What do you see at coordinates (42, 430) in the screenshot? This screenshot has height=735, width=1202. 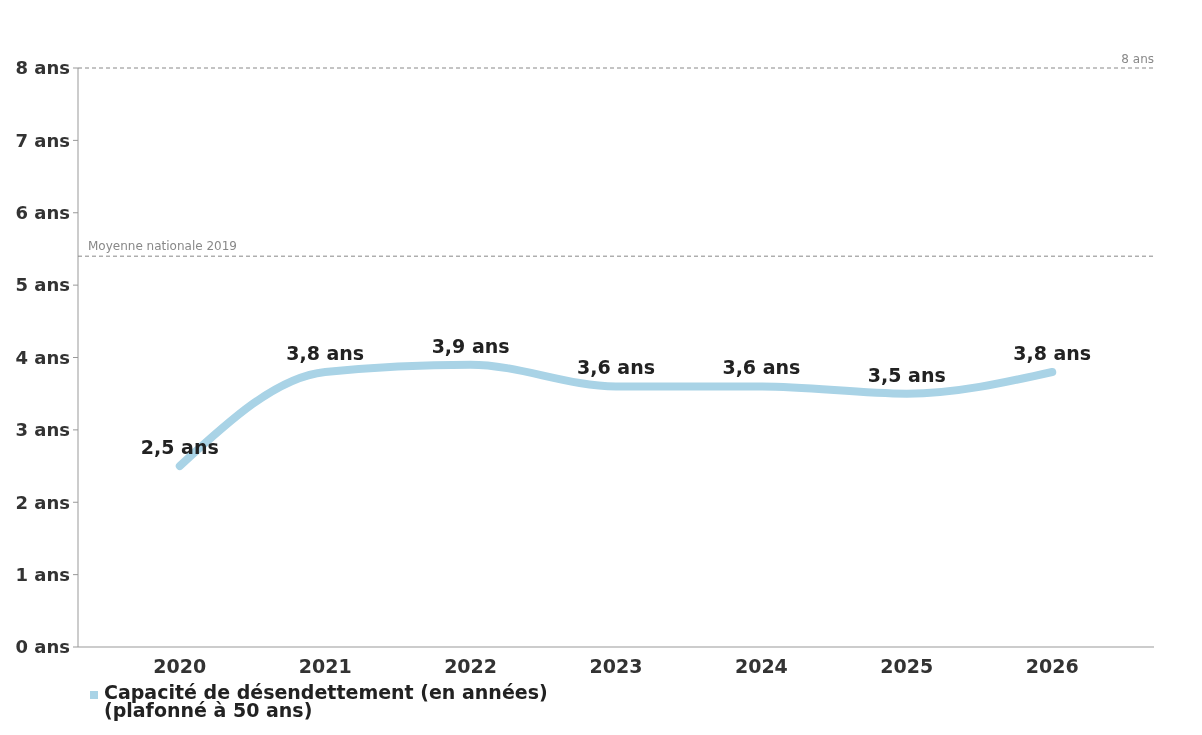 I see `y-tick-label: 3 ans` at bounding box center [42, 430].